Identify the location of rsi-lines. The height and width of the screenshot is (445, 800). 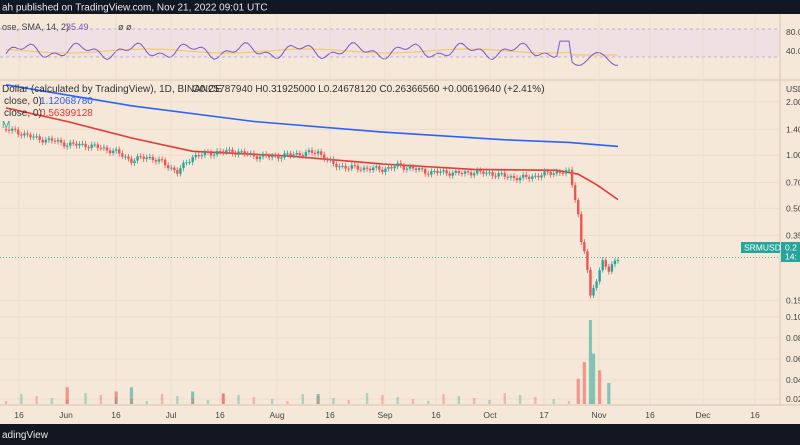
(312, 53).